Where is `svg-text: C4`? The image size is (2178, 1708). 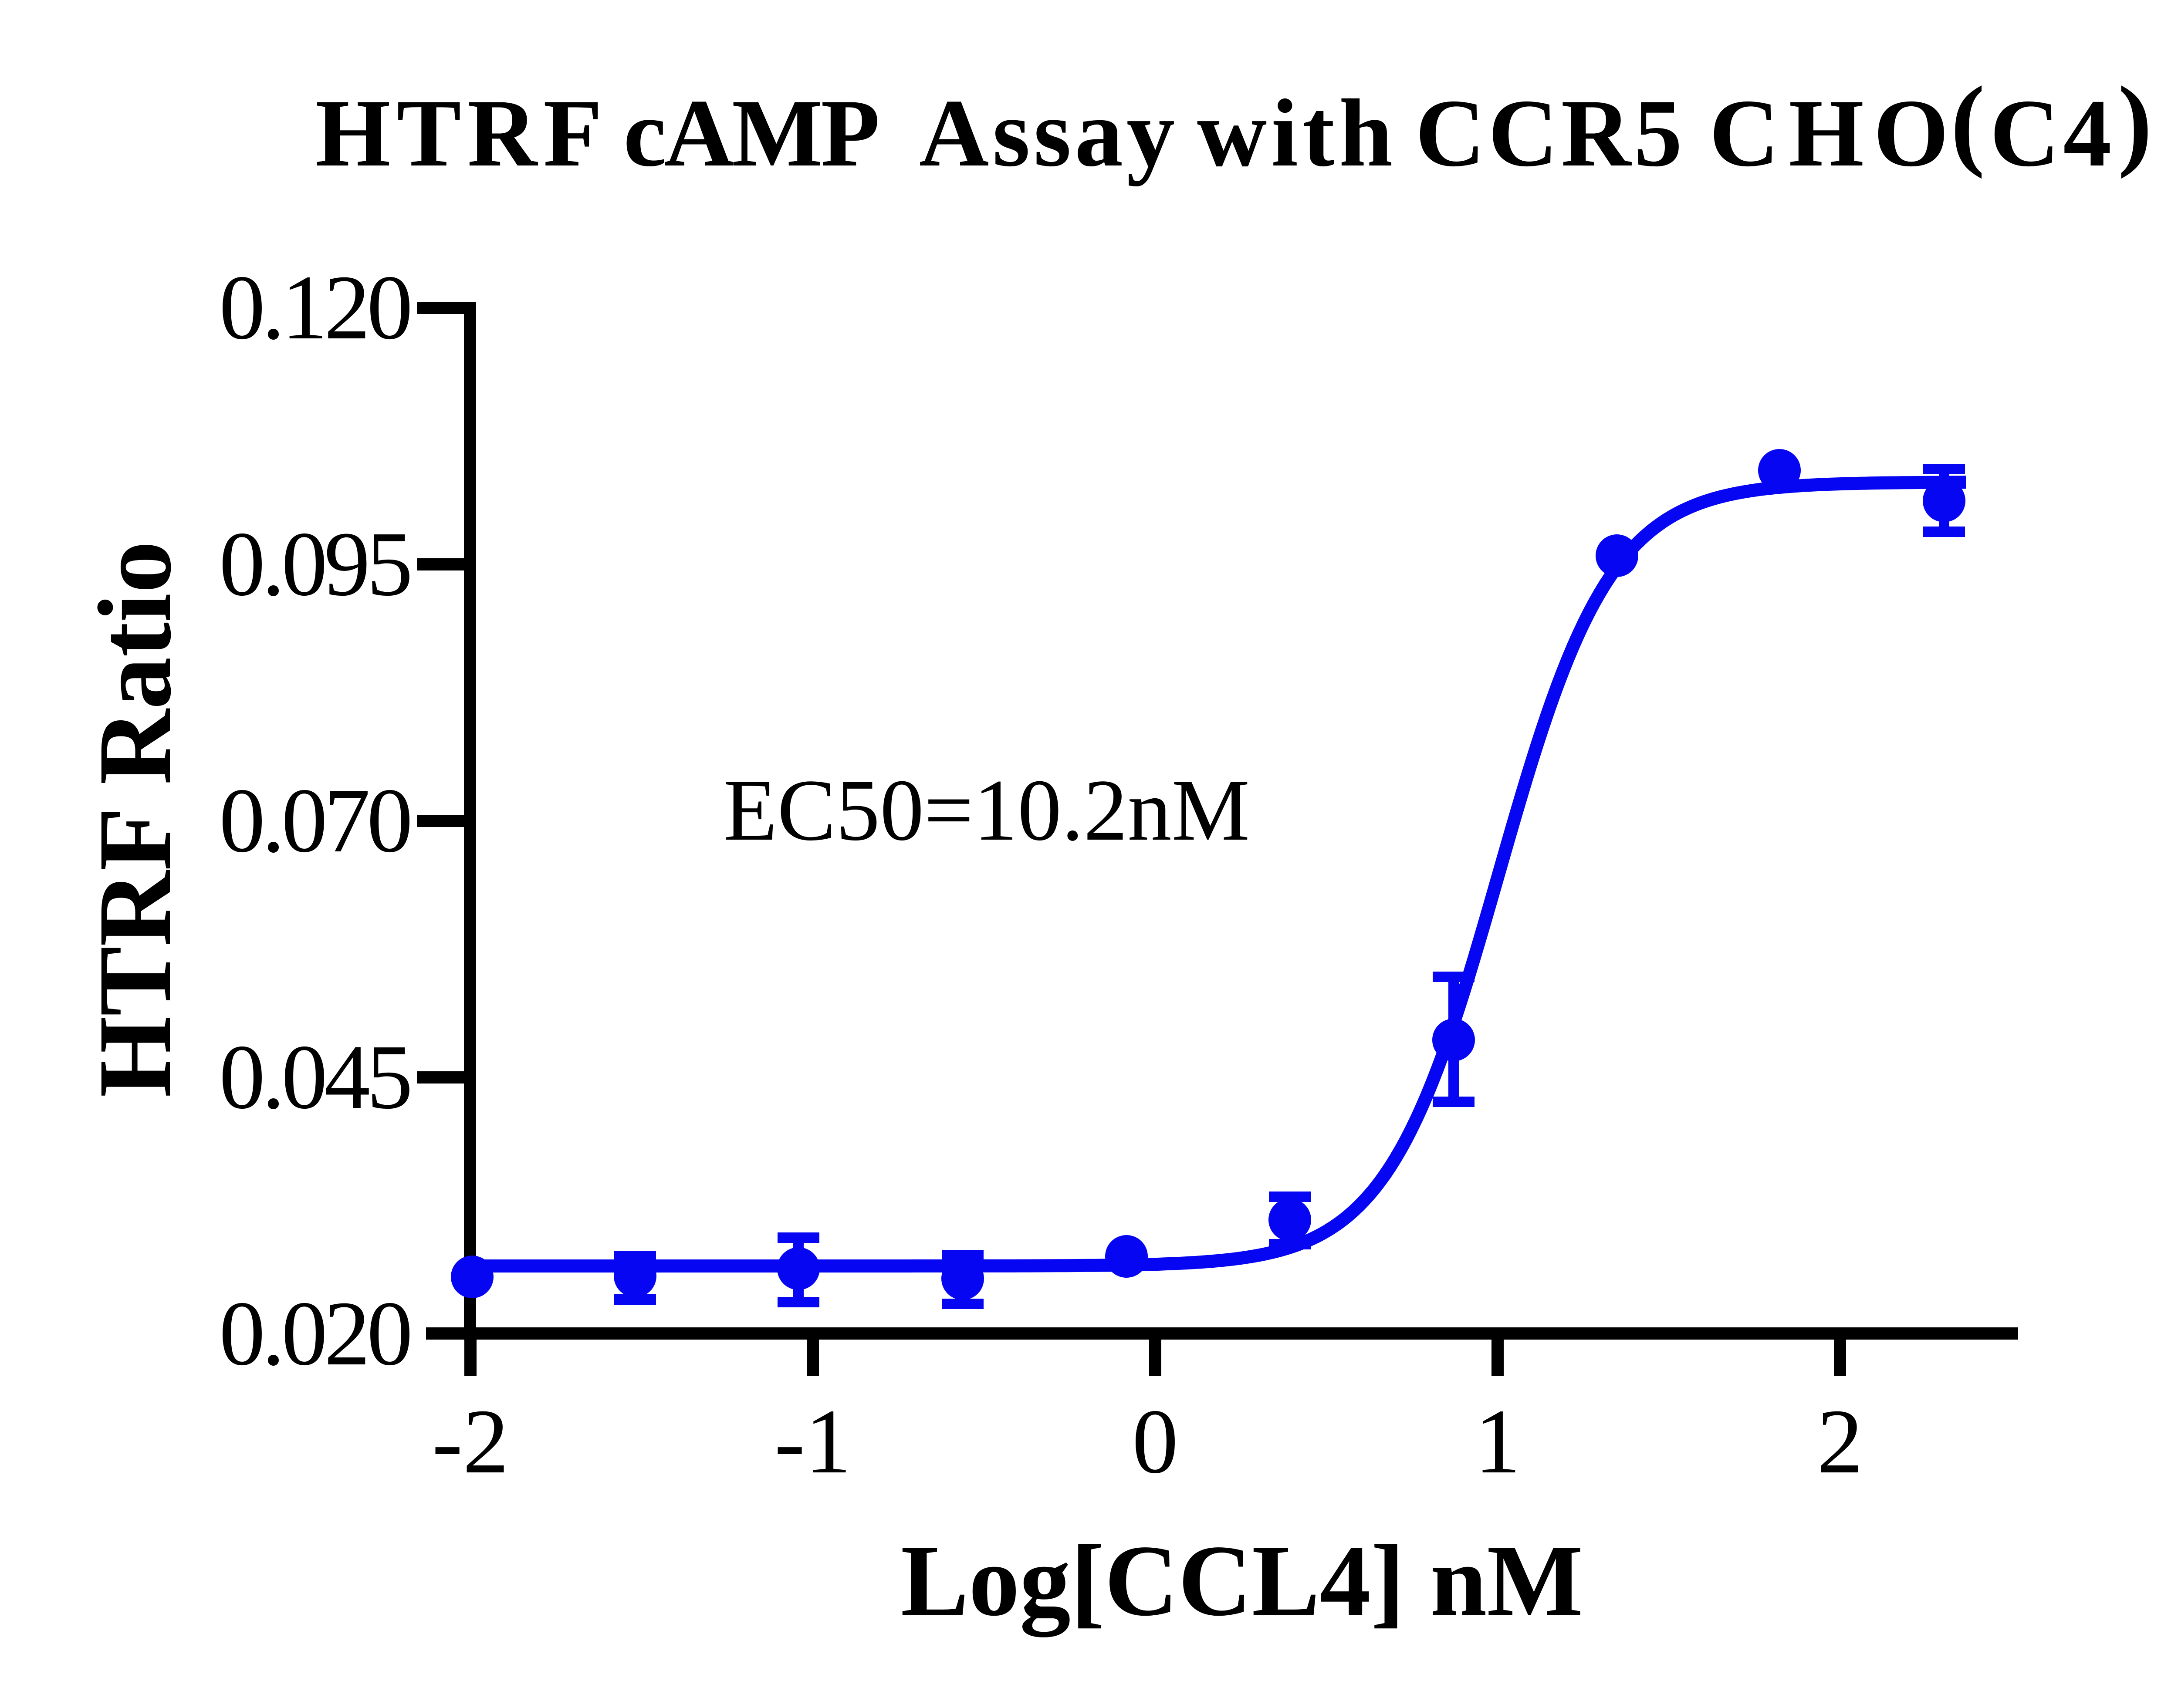
svg-text: C4 is located at coordinates (2052, 133).